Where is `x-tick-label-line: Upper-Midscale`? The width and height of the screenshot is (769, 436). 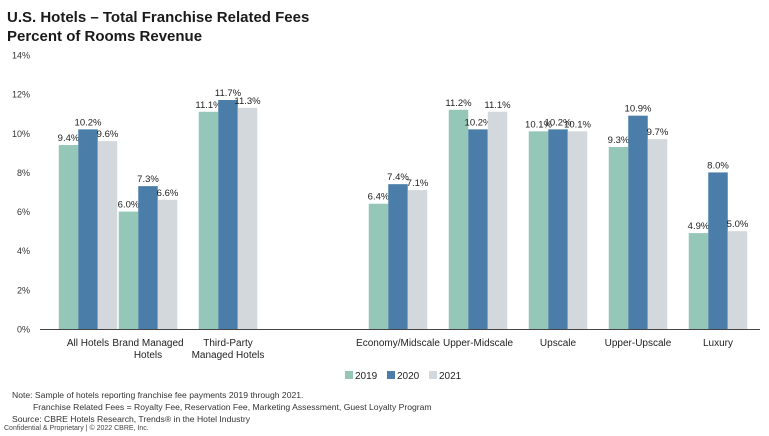
x-tick-label-line: Upper-Midscale is located at coordinates (478, 343).